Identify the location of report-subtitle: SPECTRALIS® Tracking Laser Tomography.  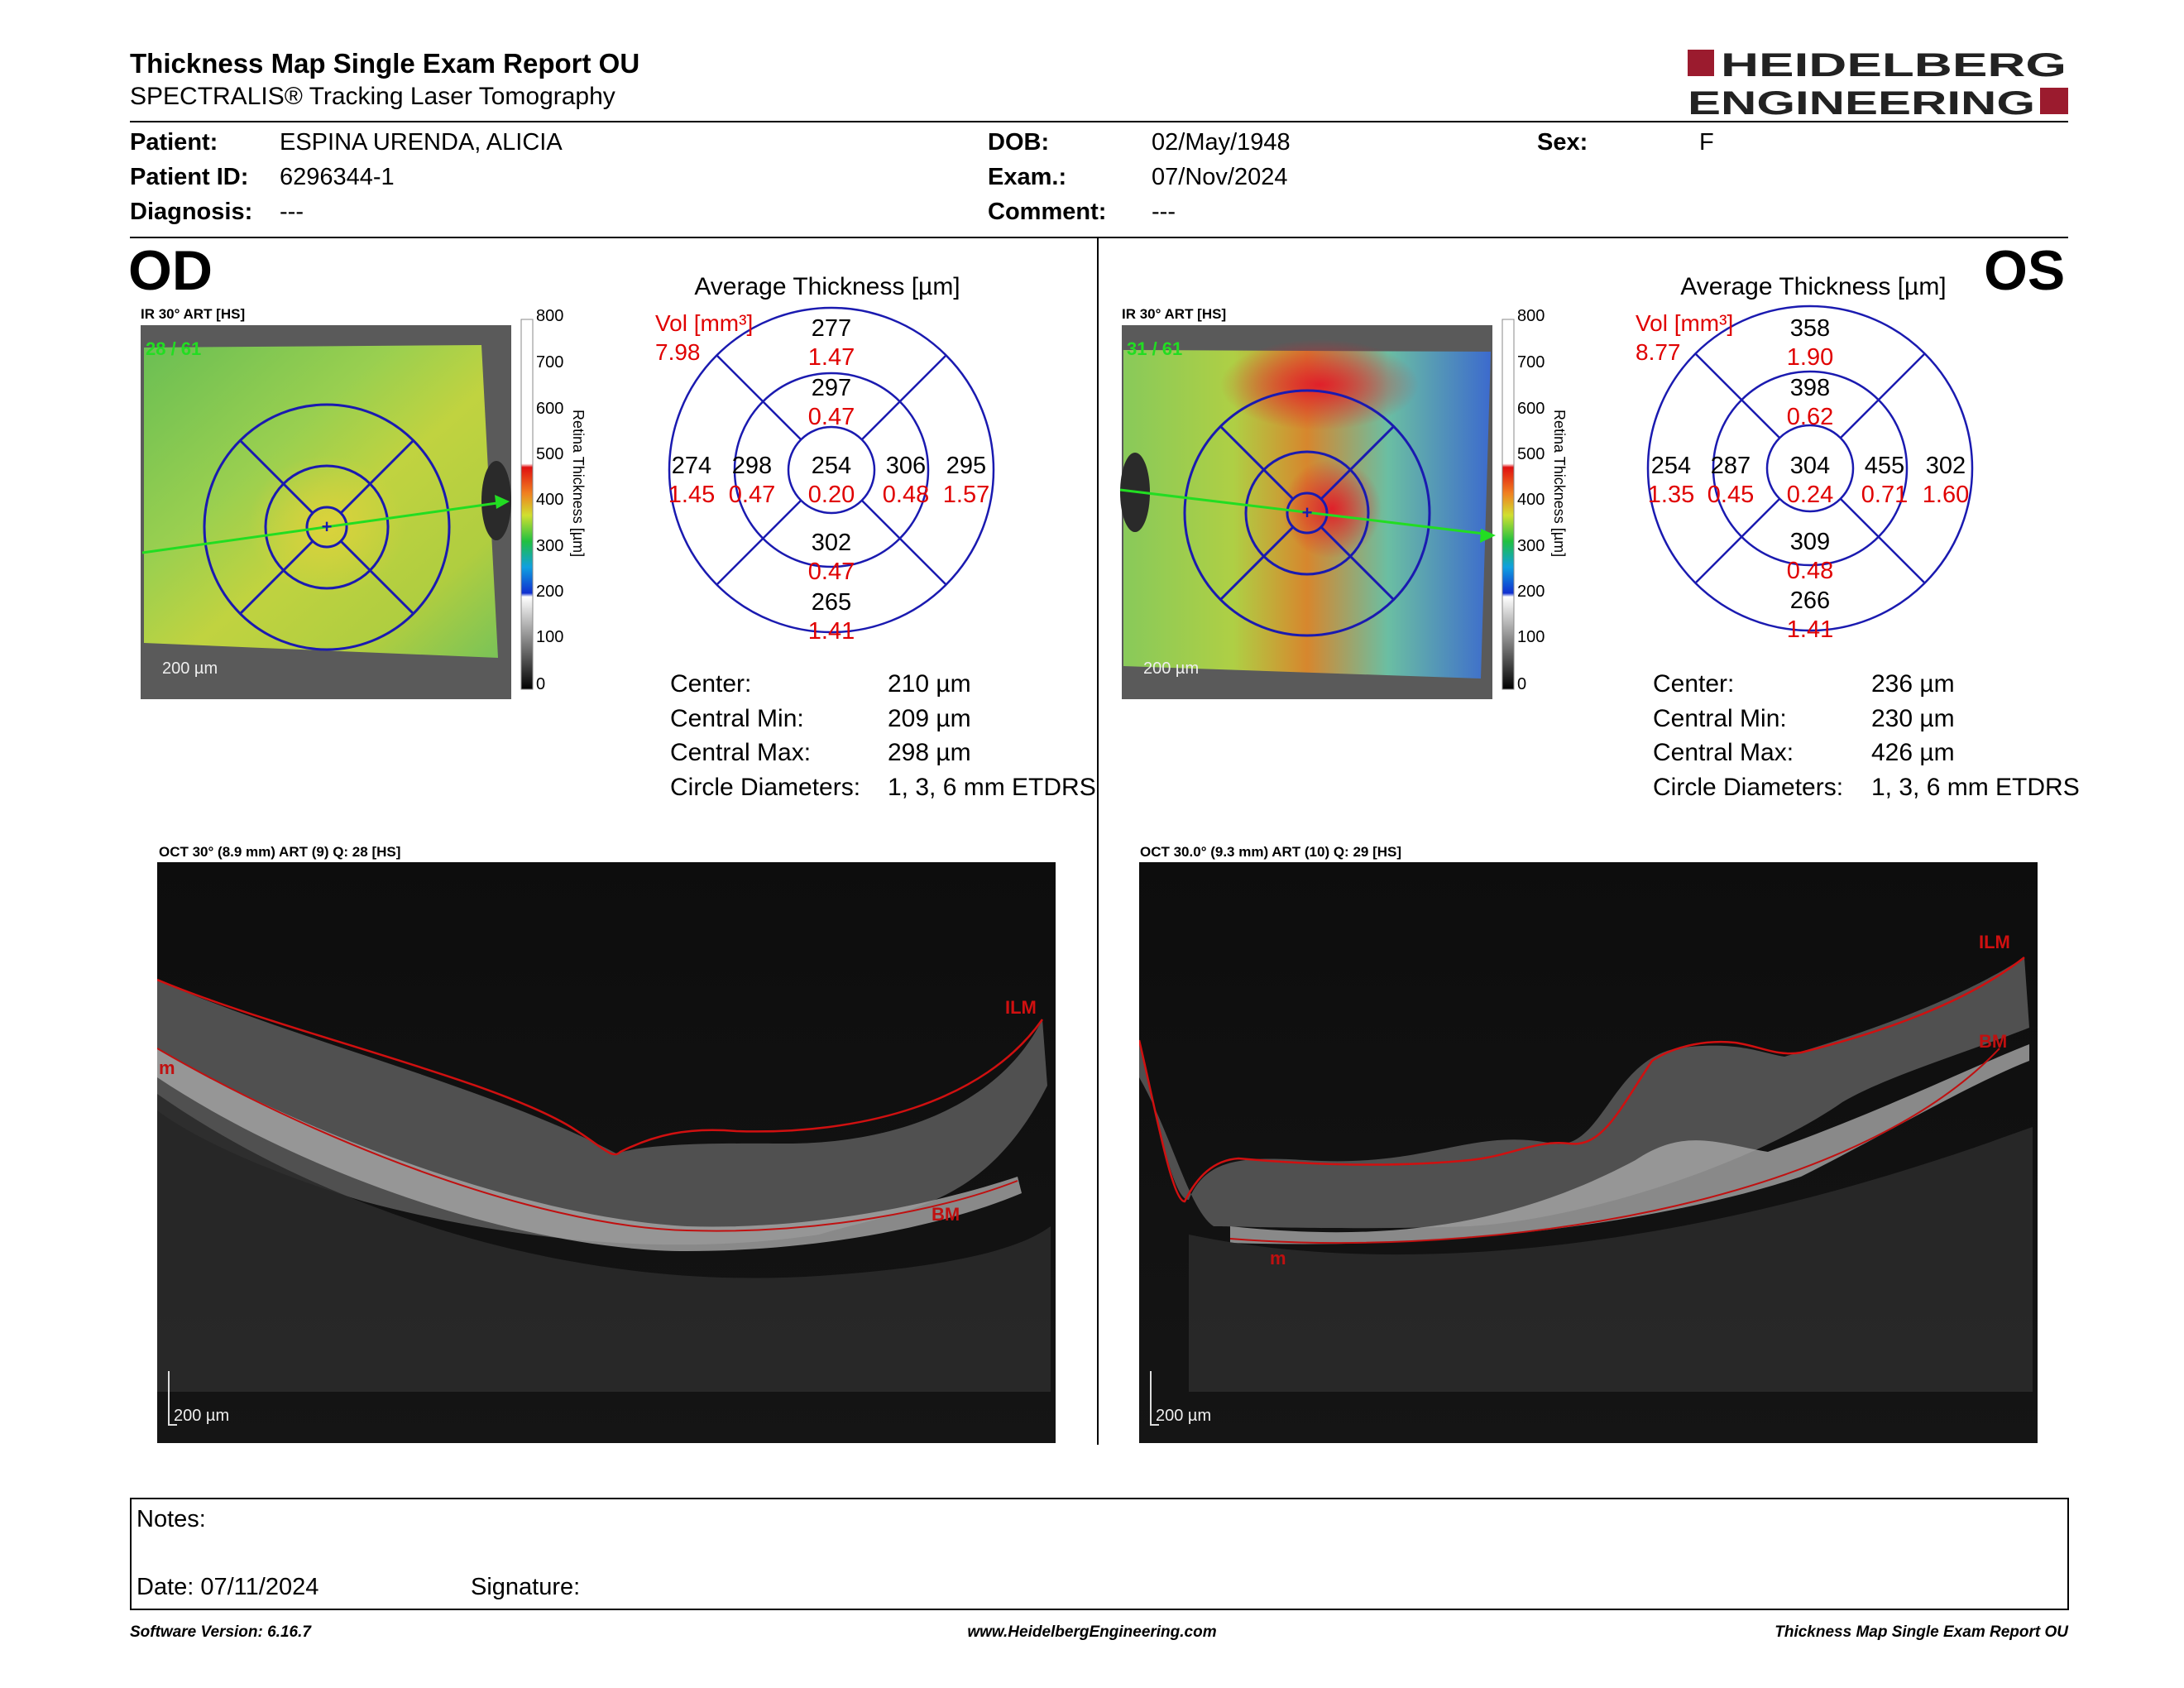
(372, 96).